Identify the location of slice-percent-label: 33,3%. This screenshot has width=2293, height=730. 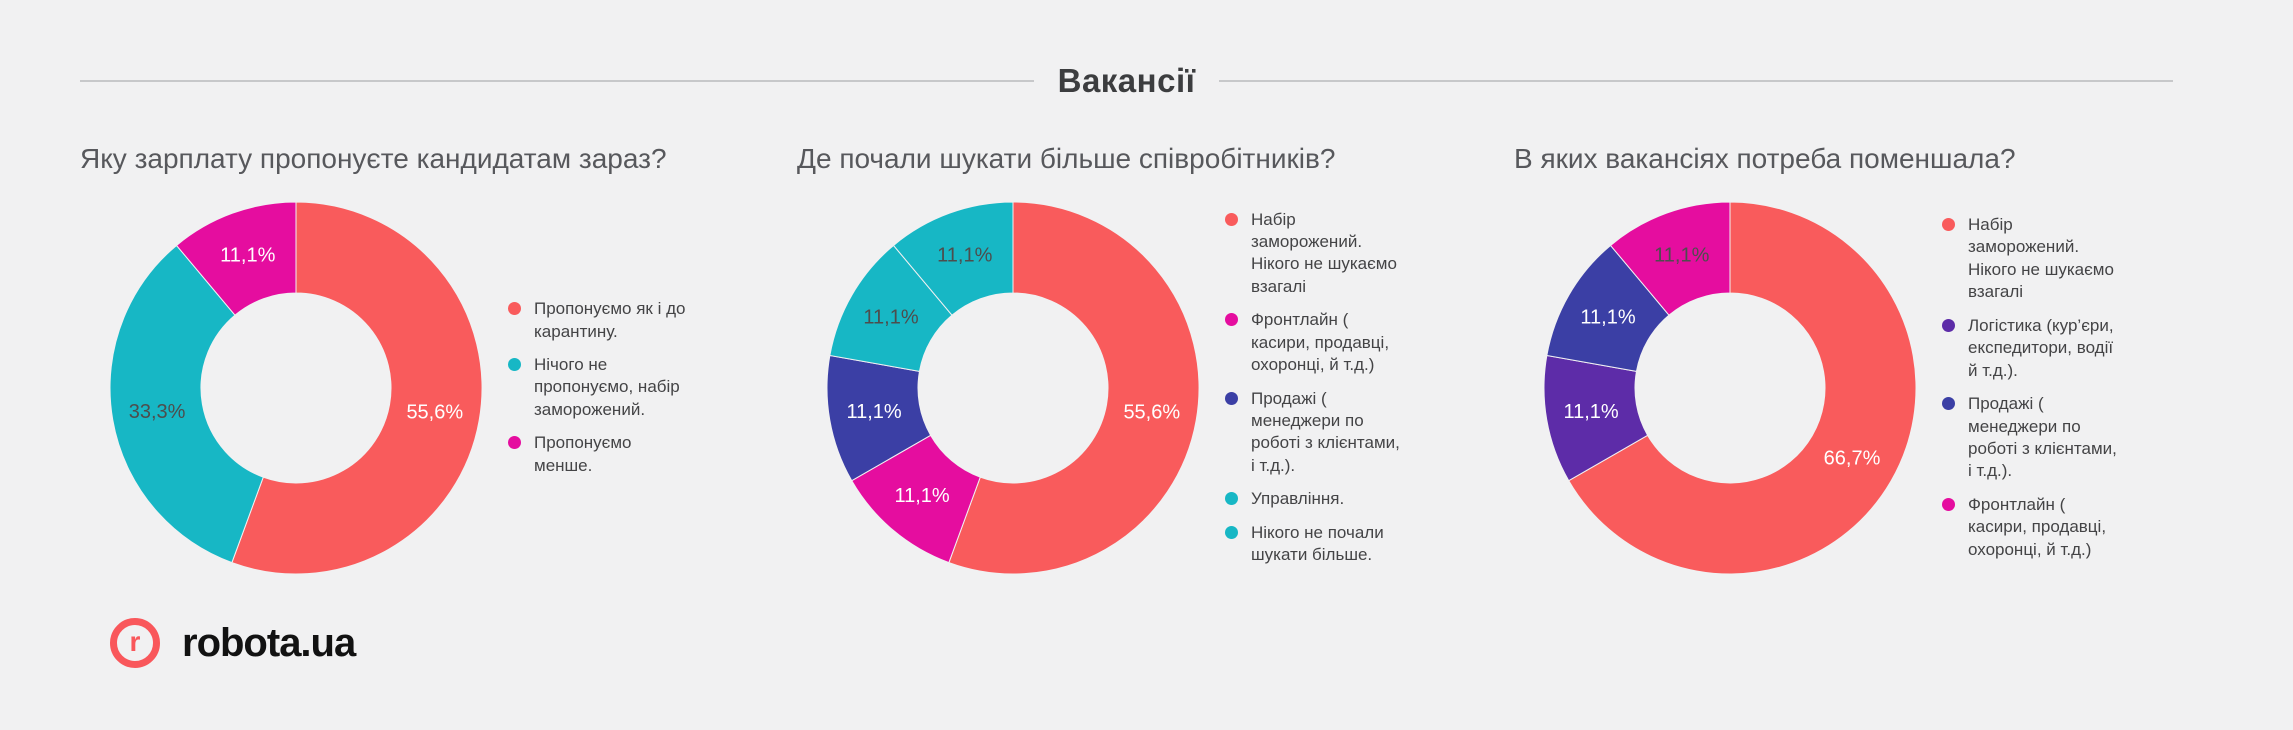
(157, 412).